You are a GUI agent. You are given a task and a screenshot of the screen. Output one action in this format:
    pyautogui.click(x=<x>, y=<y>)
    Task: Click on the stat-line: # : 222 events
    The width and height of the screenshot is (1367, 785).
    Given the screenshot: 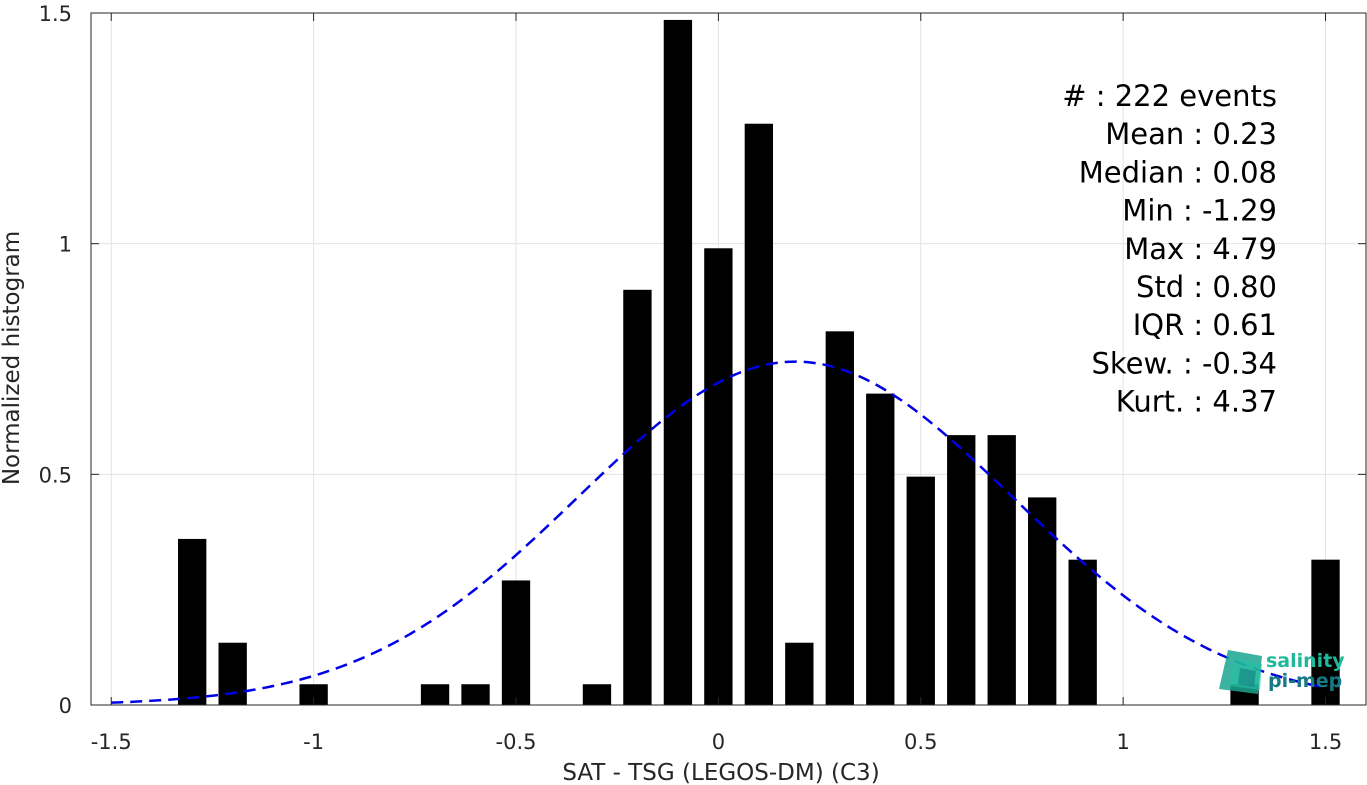 What is the action you would take?
    pyautogui.click(x=1169, y=96)
    